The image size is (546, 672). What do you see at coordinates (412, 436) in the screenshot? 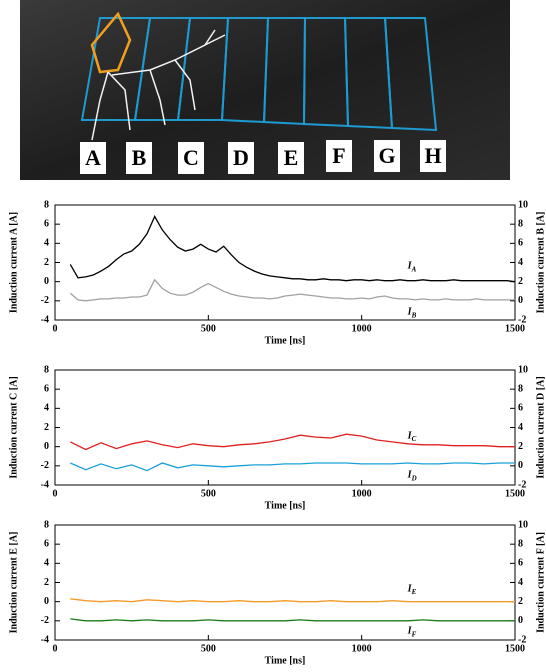
I see `series-label: IC` at bounding box center [412, 436].